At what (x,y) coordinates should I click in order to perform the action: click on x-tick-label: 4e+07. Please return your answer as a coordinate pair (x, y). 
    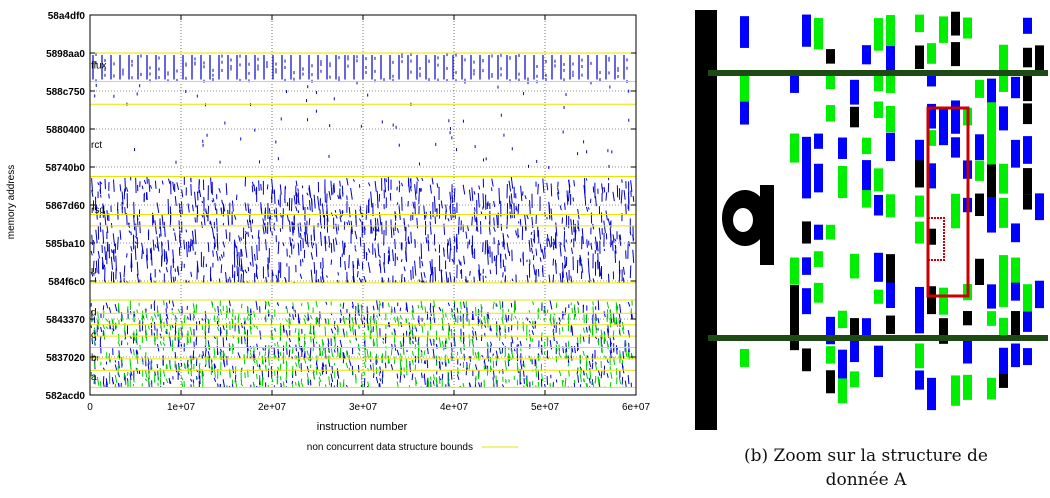
    Looking at the image, I should click on (454, 407).